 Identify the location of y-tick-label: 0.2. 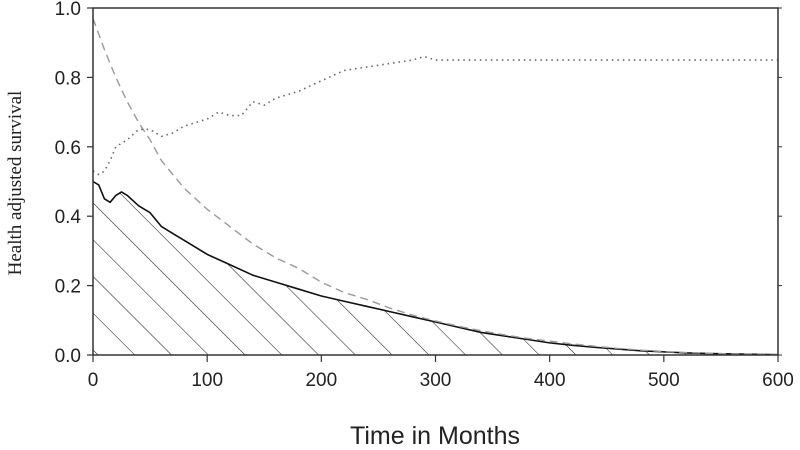
(68, 287).